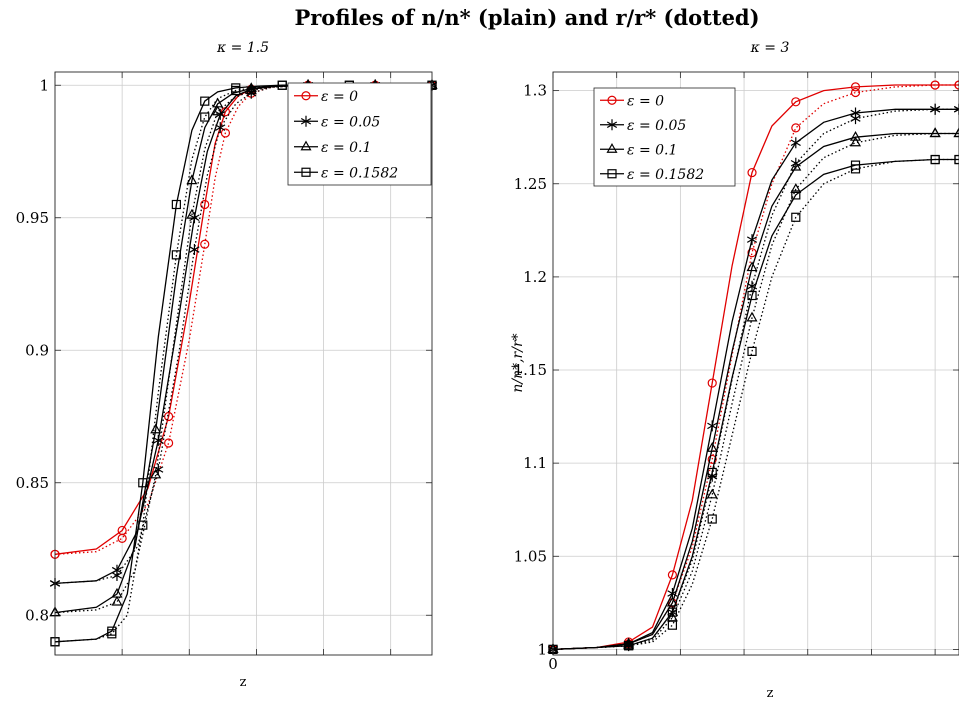 This screenshot has height=704, width=959. I want to click on legend-entry: ε = 0.1582, so click(346, 173).